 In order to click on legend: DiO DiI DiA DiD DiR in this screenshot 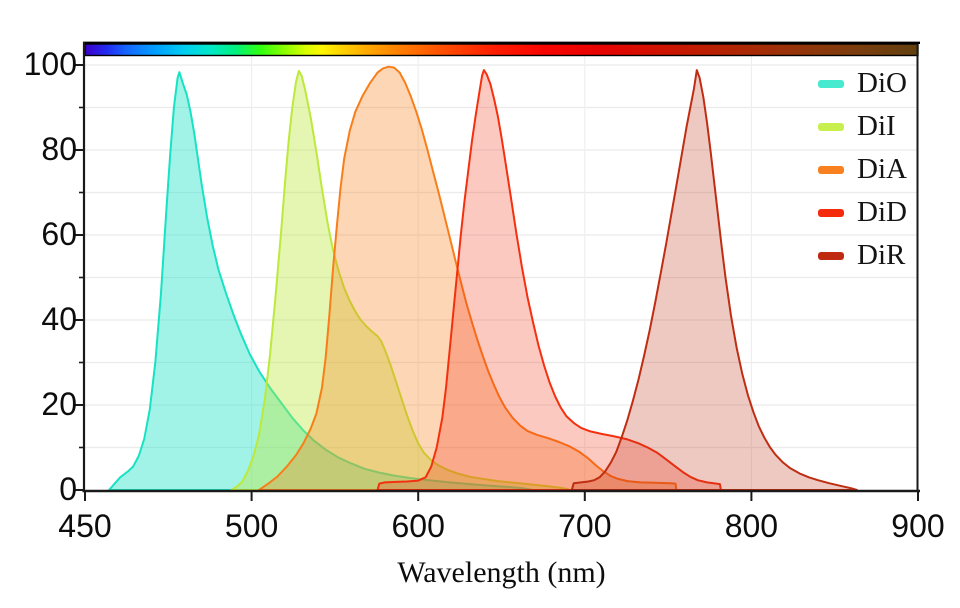, I will do `click(862, 169)`.